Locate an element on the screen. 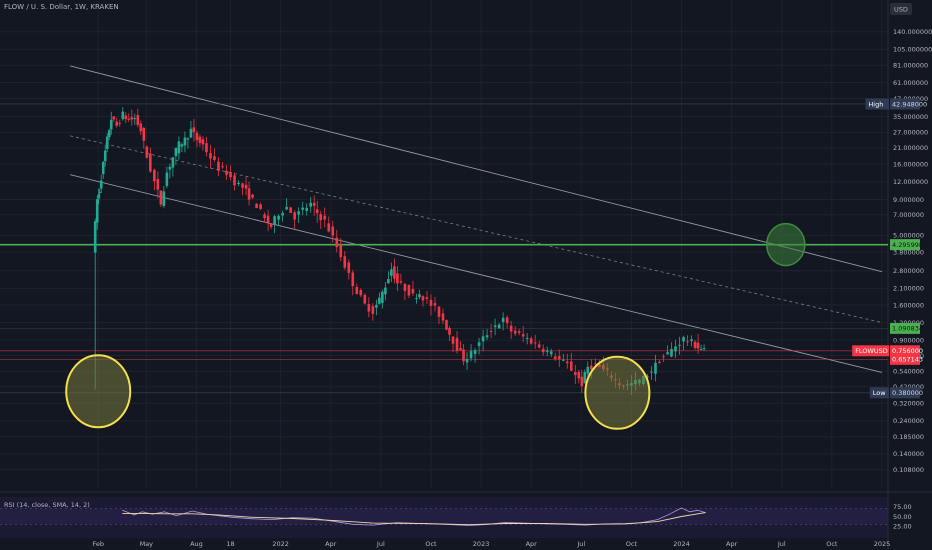  x-tick-label: Aug is located at coordinates (196, 544).